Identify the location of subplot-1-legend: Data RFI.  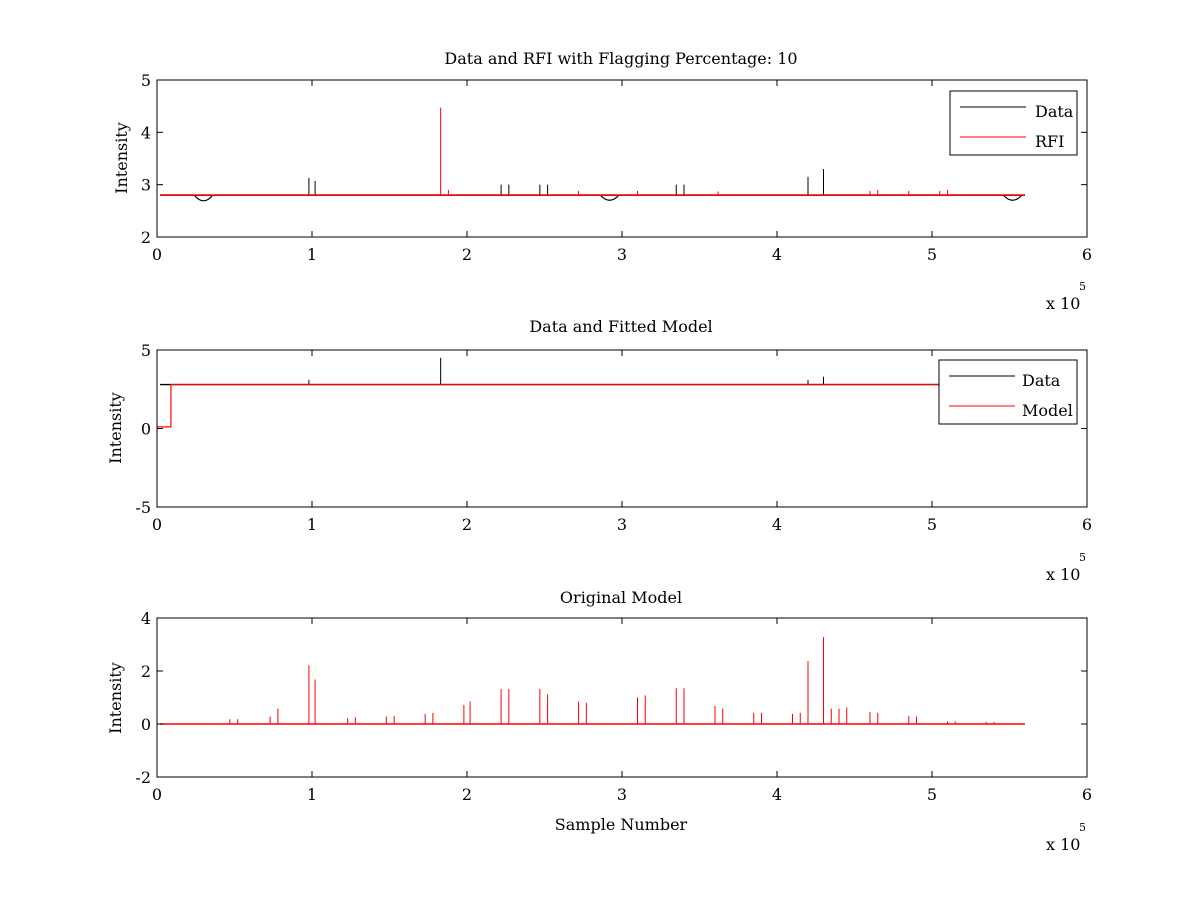
(1013, 123).